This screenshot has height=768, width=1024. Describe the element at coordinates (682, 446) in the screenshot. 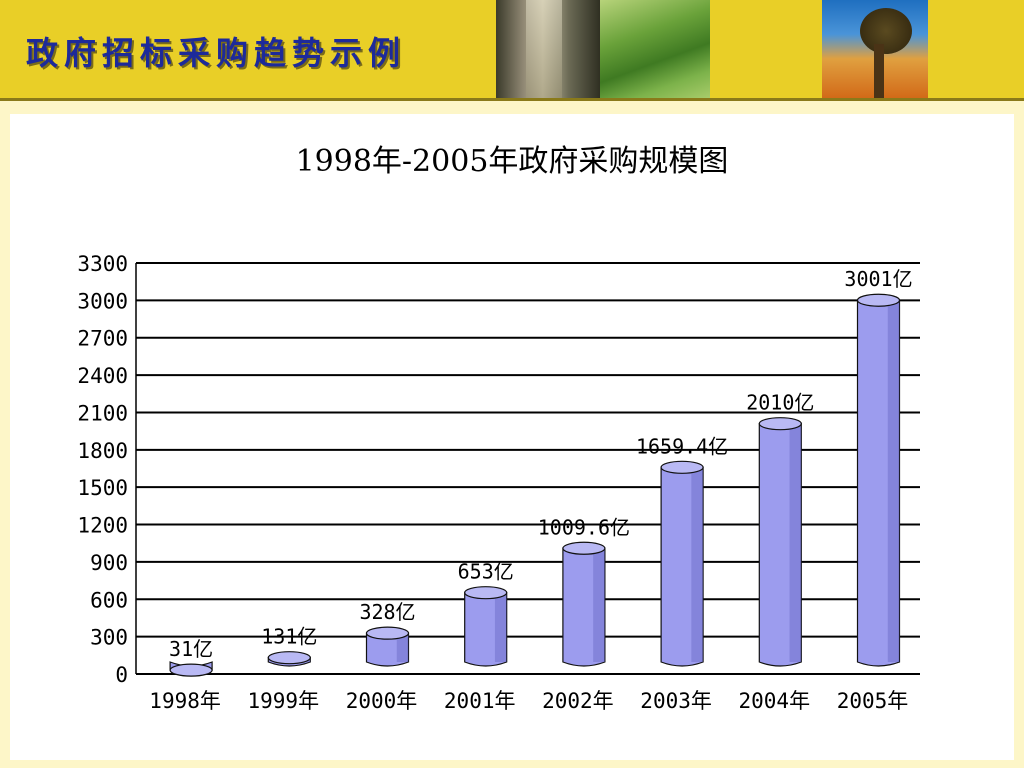

I see `data-label: 1659.4亿` at that location.